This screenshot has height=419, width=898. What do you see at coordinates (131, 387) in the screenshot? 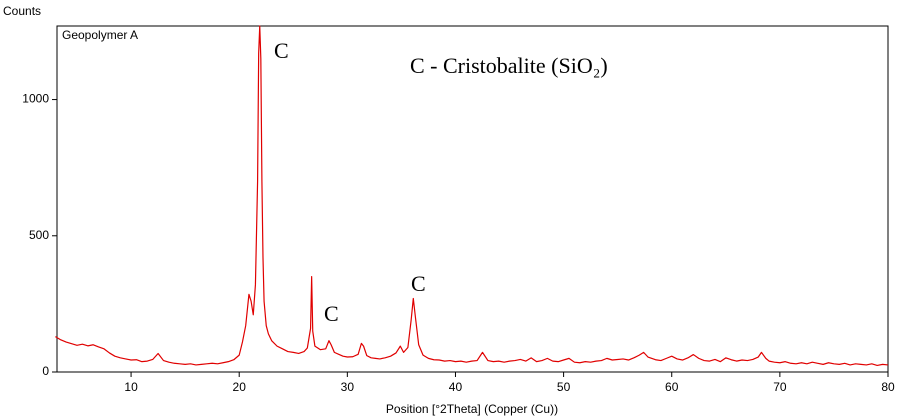
I see `x-tick-label: 10` at bounding box center [131, 387].